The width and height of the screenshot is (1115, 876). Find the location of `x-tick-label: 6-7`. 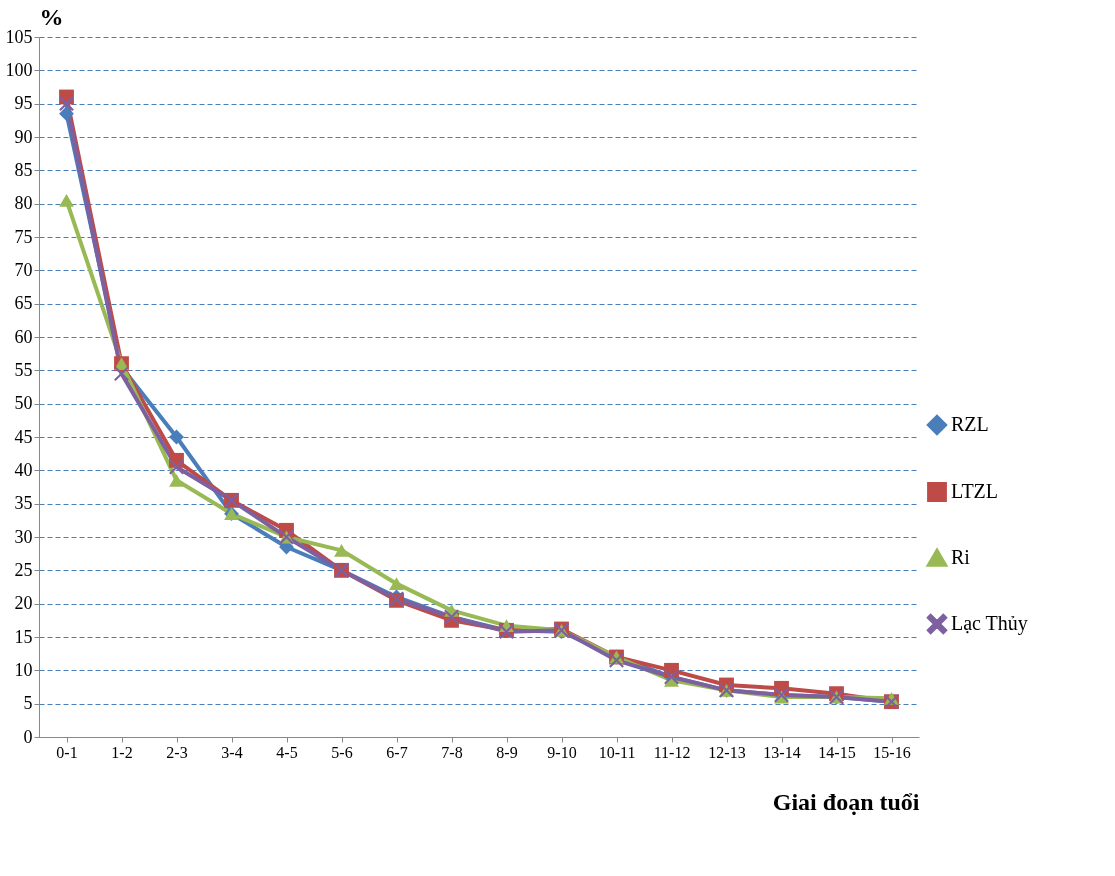

x-tick-label: 6-7 is located at coordinates (397, 752).